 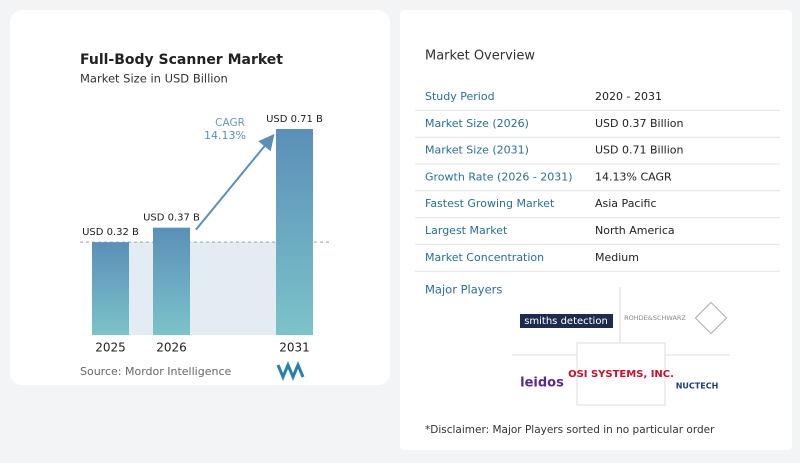 What do you see at coordinates (697, 386) in the screenshot?
I see `player-logo: NUCTECH` at bounding box center [697, 386].